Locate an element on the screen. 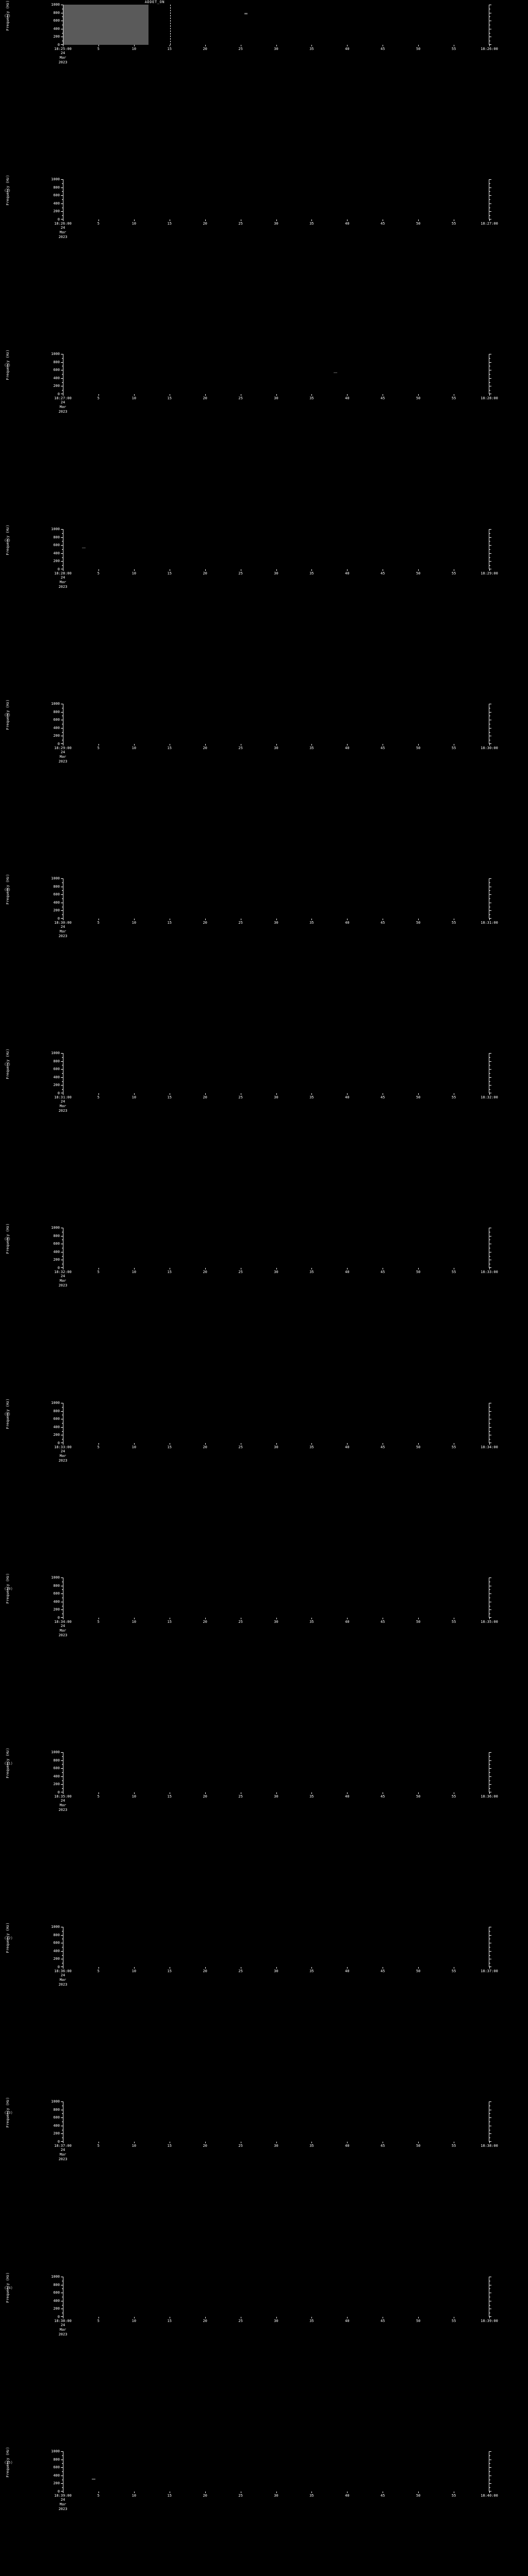 This screenshot has width=528, height=2576. x-tick-label: 10 is located at coordinates (134, 398).